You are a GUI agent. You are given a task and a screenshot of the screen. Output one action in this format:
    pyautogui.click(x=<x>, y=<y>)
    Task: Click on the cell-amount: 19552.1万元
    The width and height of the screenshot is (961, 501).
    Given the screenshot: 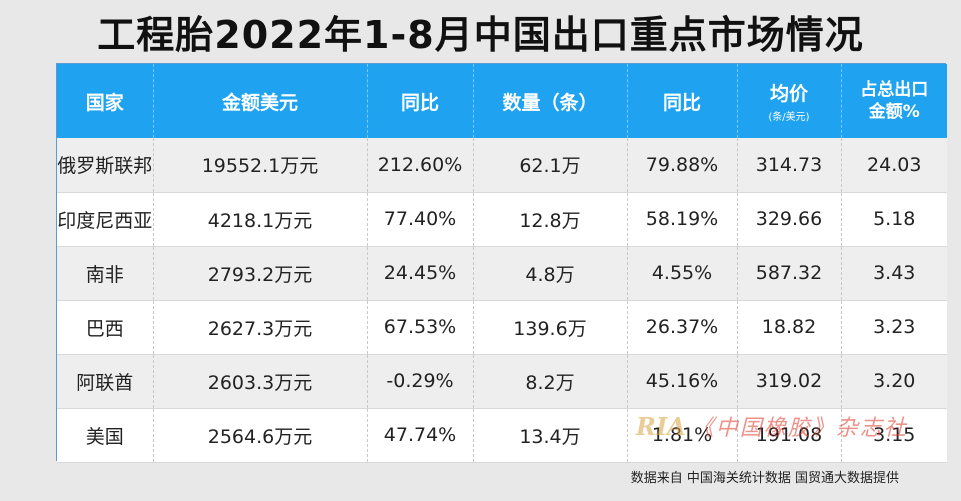 What is the action you would take?
    pyautogui.click(x=260, y=165)
    